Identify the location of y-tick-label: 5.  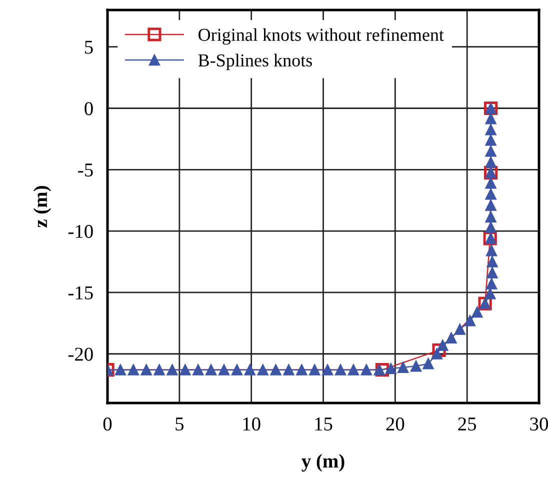
(89, 47).